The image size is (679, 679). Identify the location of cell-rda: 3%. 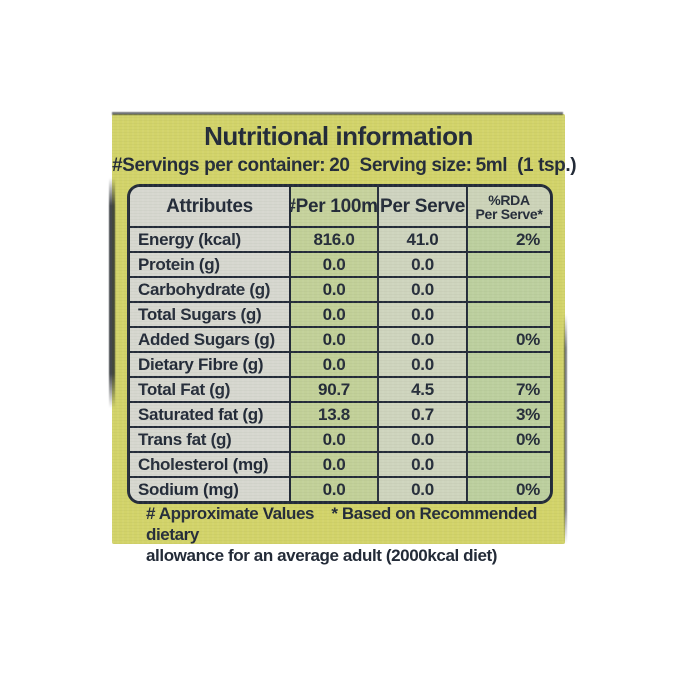
(508, 414).